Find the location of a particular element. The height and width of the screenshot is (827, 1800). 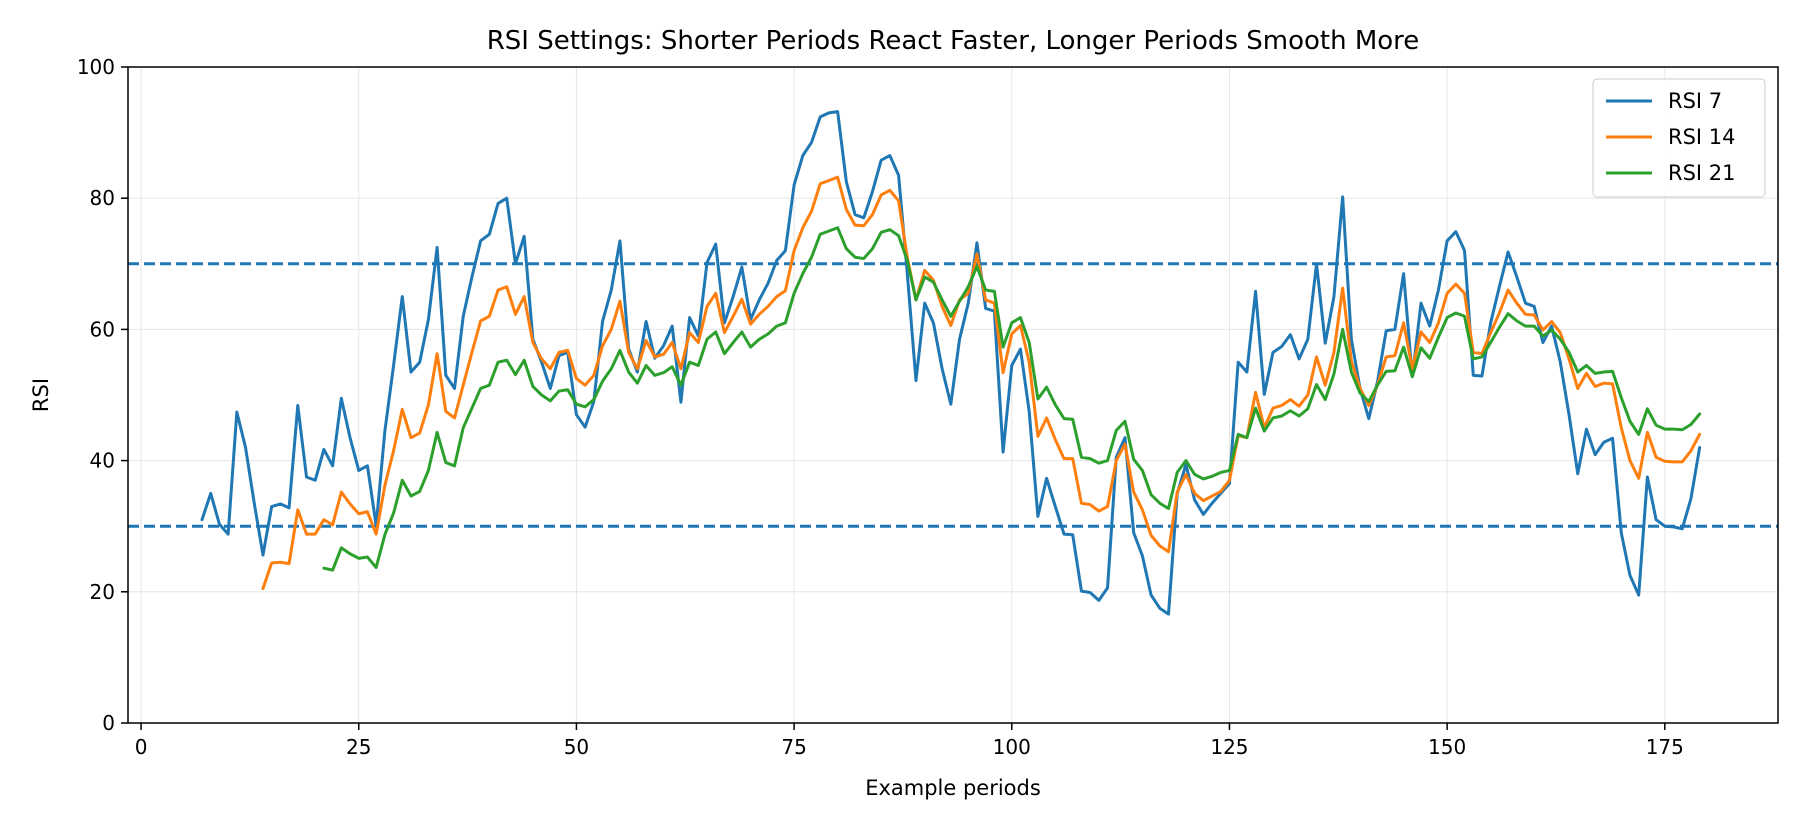

x-tick-label: 150 is located at coordinates (1447, 747).